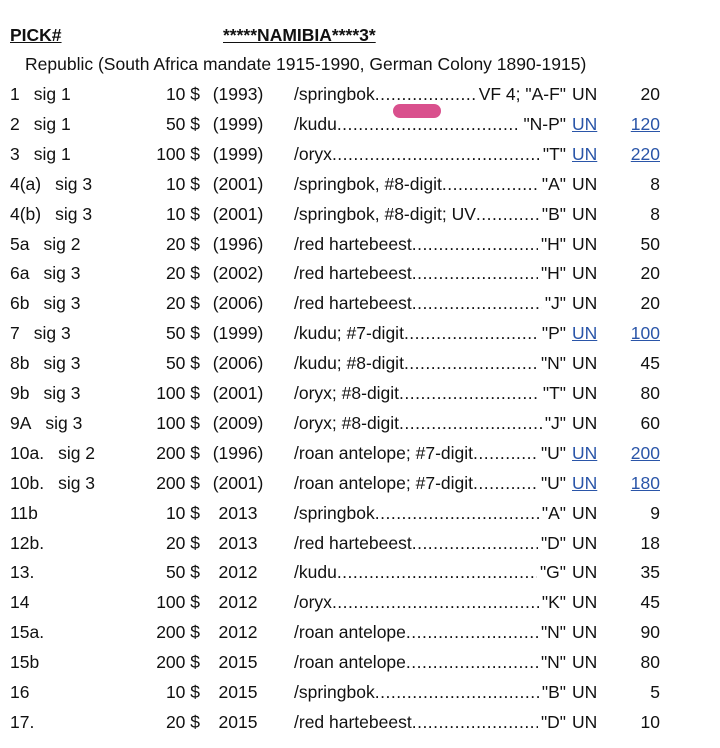  I want to click on description-cell: /red hartebeest "D", so click(430, 543).